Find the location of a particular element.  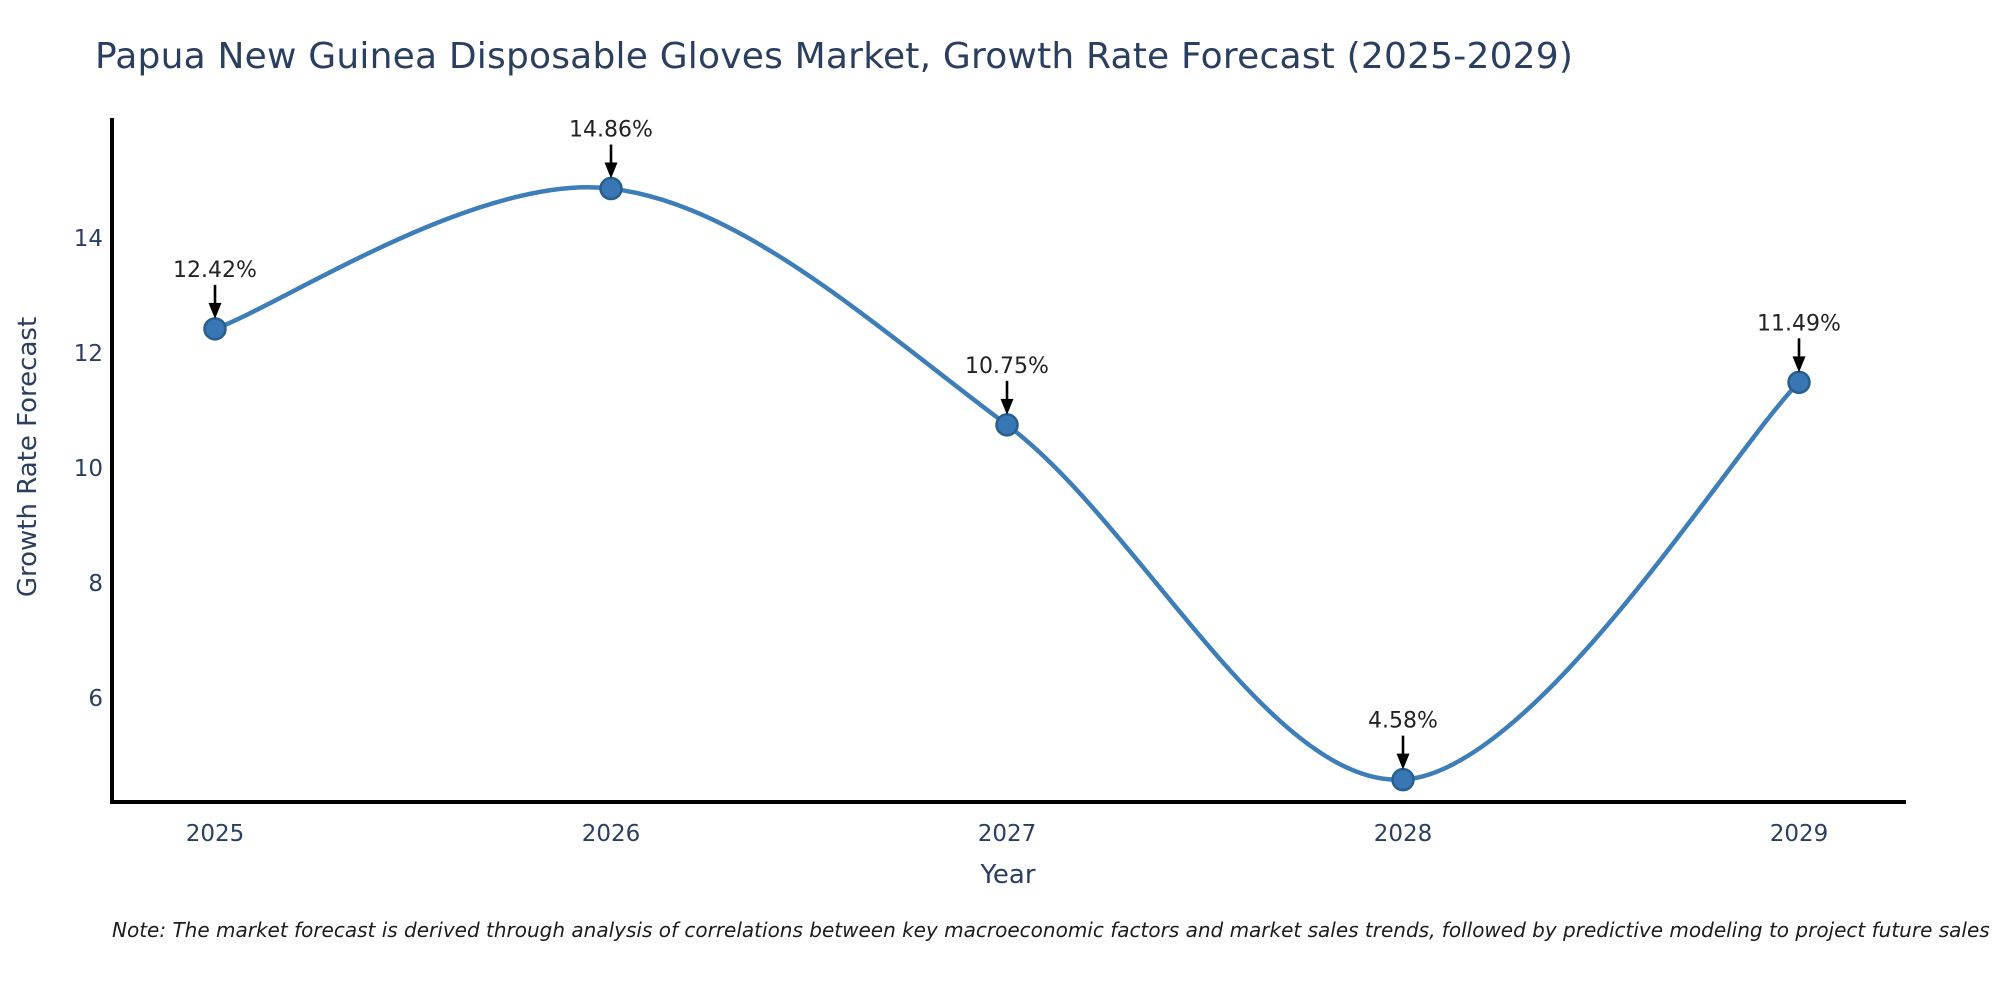

y-tick-label: 12 is located at coordinates (88, 354).